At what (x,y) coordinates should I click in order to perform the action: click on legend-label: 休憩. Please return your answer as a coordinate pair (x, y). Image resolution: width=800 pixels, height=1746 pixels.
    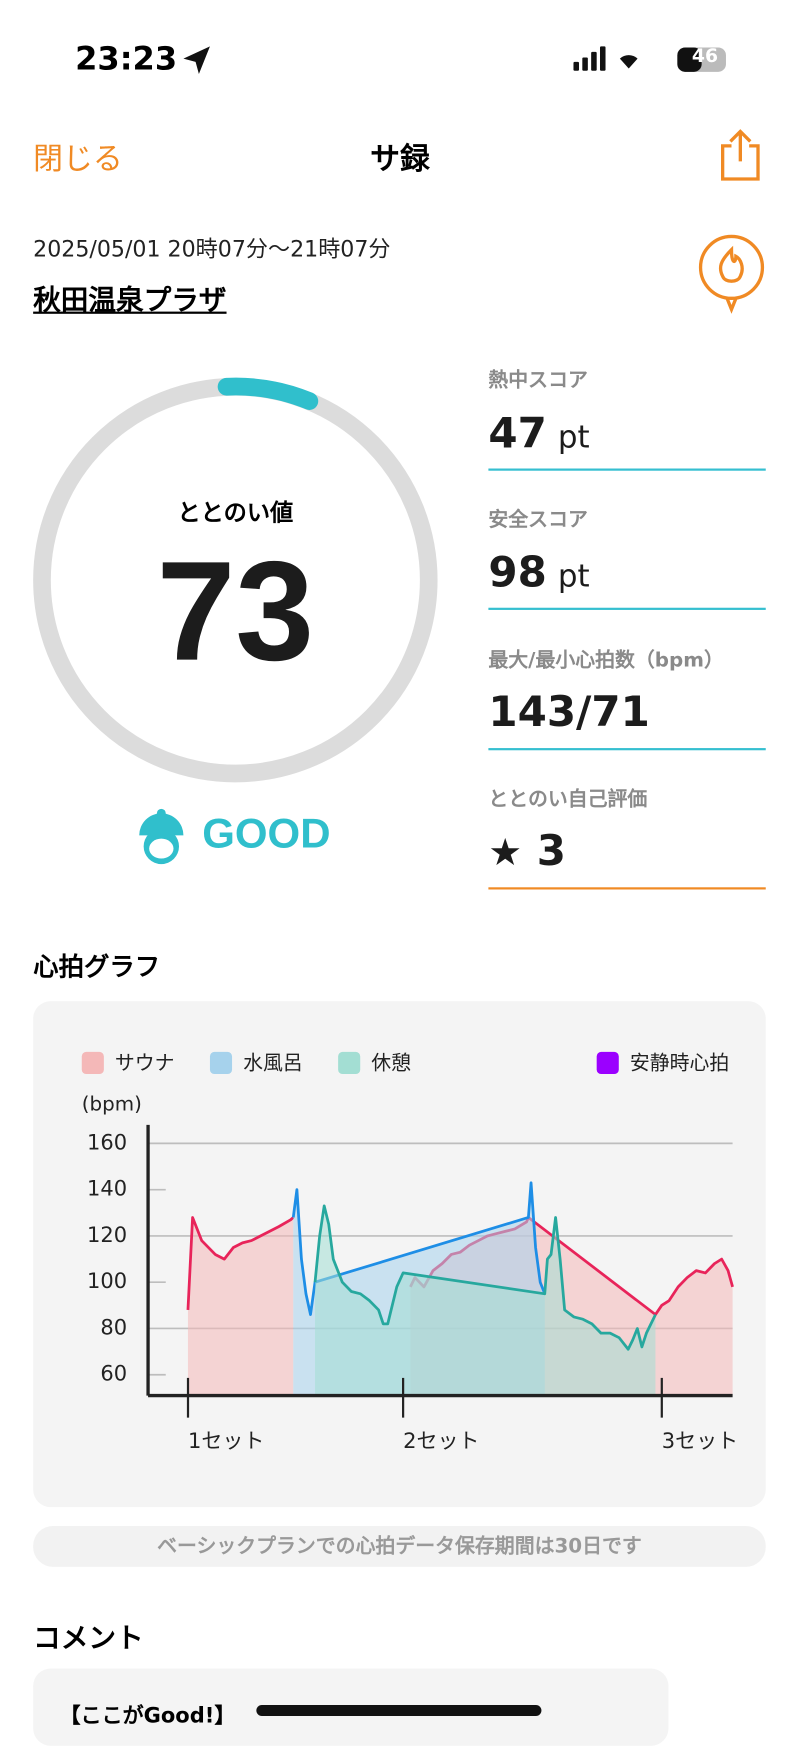
    Looking at the image, I should click on (391, 1063).